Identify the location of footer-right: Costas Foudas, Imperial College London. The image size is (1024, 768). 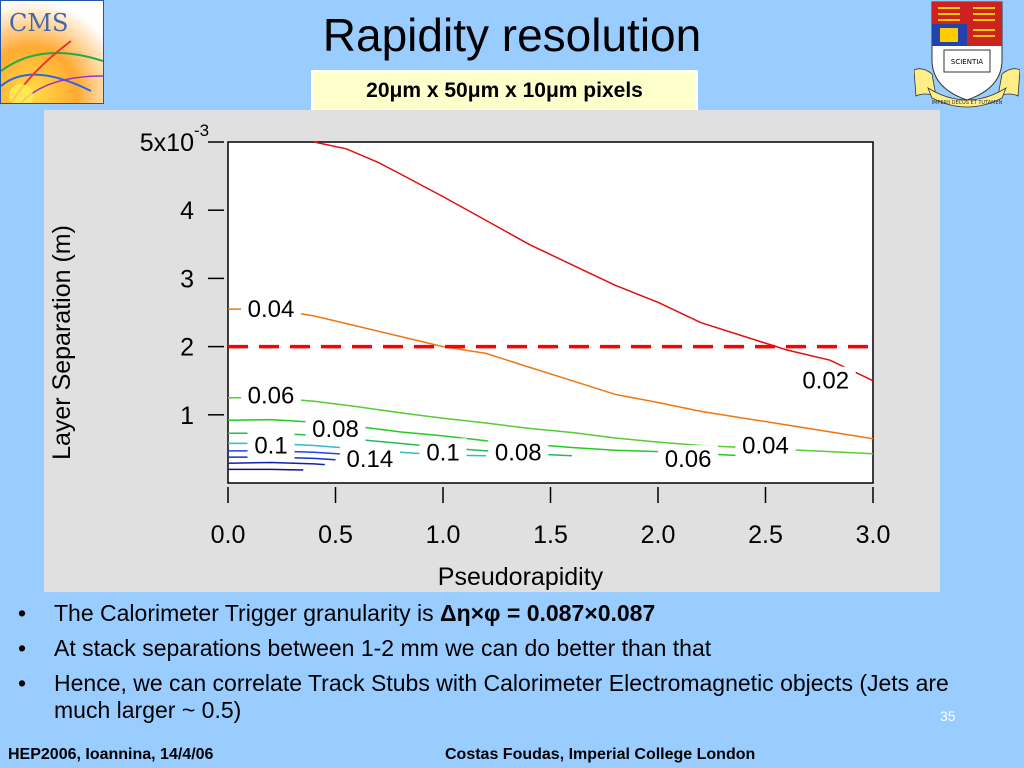
(600, 754).